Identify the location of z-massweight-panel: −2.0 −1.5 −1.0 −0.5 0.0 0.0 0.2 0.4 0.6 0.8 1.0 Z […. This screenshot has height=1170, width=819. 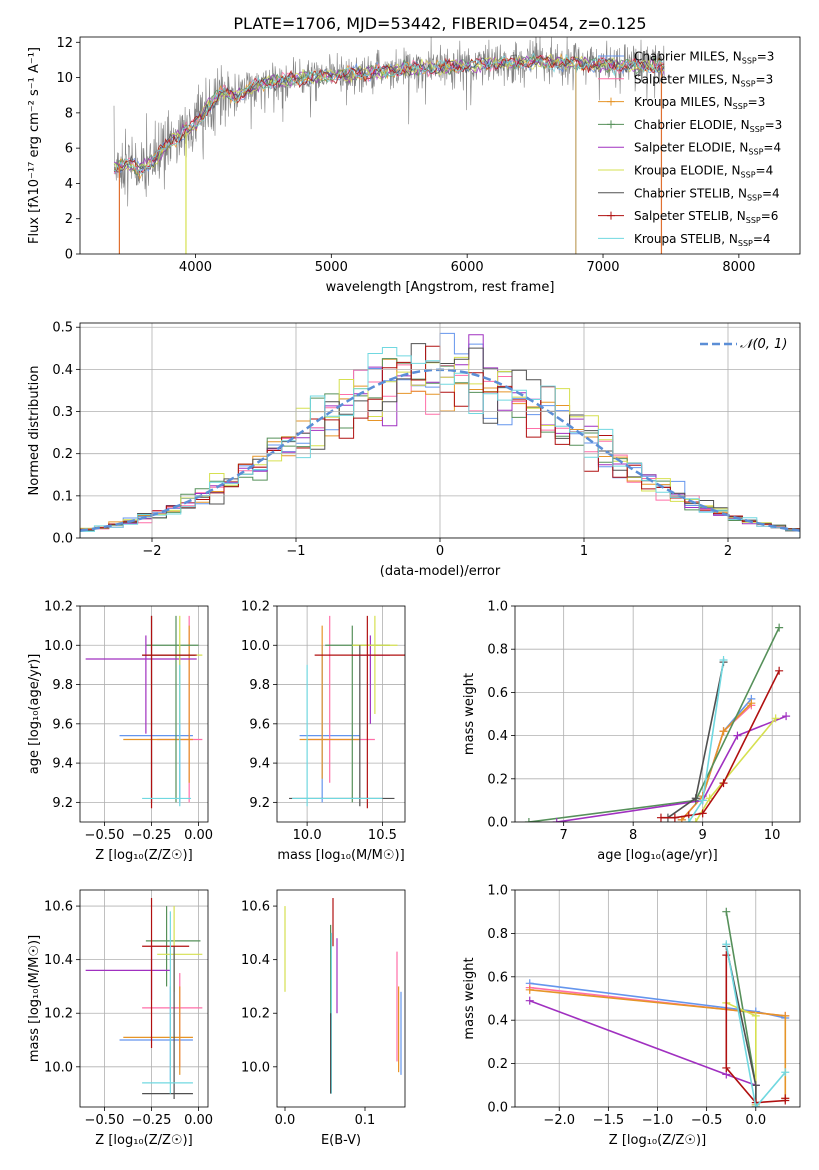
(631, 1016).